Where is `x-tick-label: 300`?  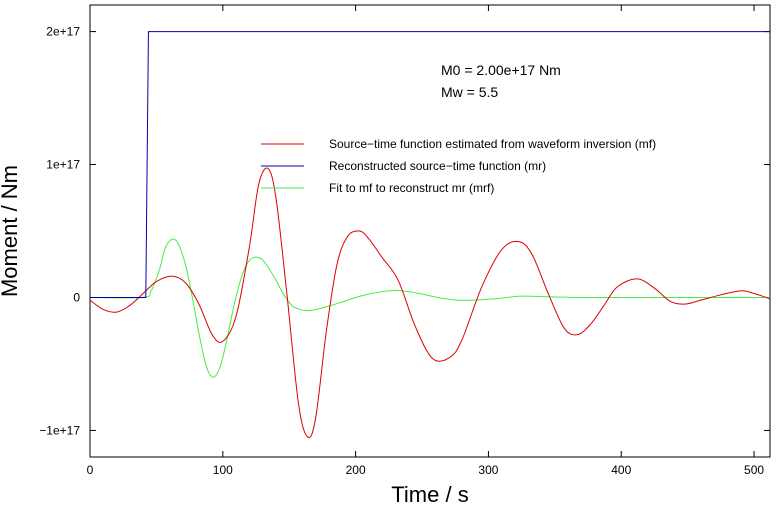 x-tick-label: 300 is located at coordinates (488, 470).